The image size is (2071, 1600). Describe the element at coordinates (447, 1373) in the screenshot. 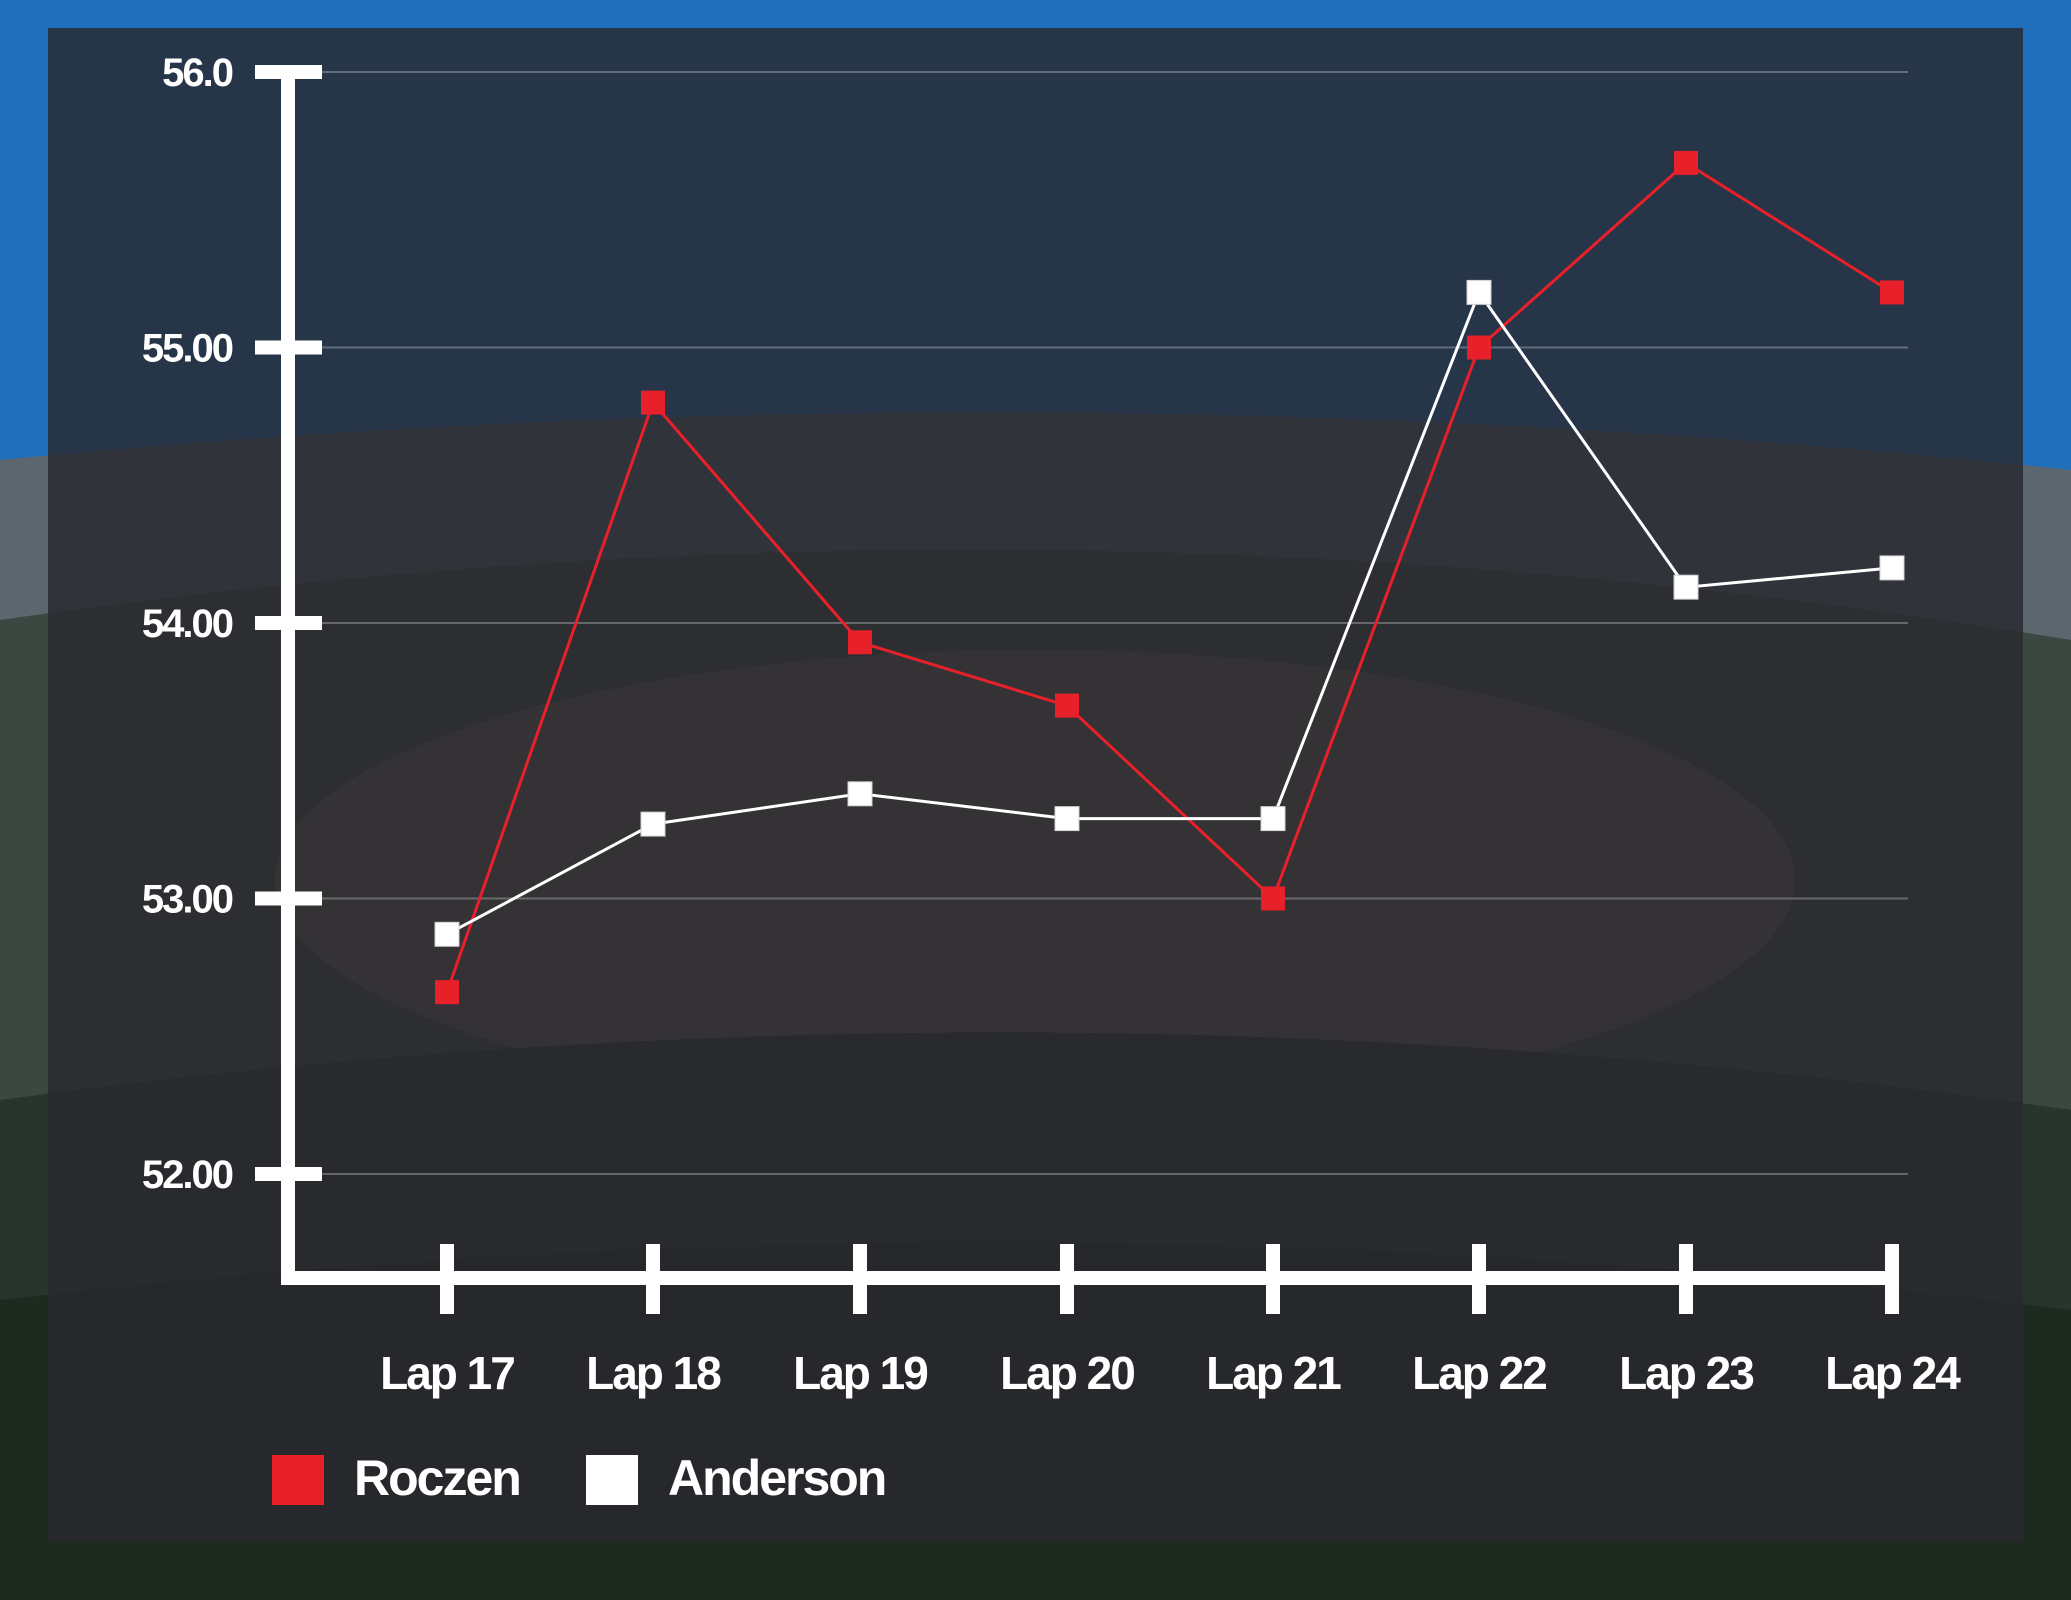

I see `x-tick-label-0: Lap 17` at that location.